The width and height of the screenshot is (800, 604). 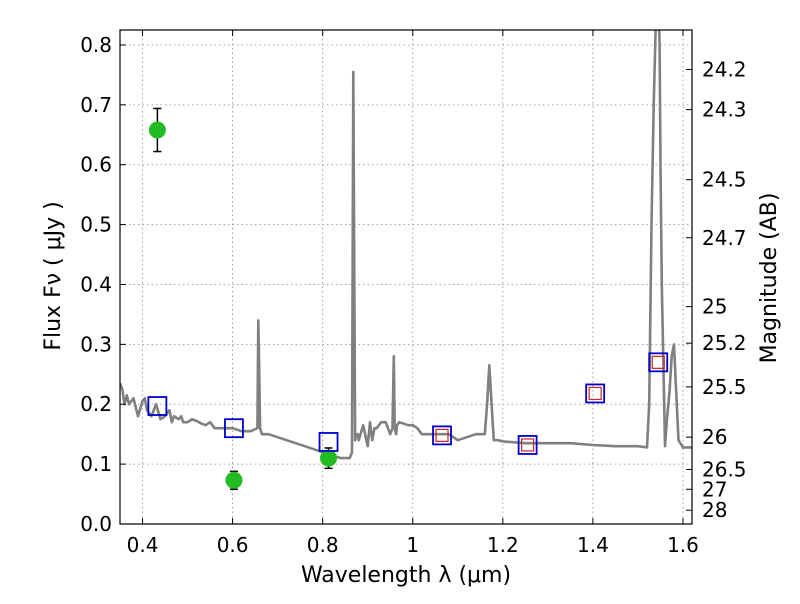 I want to click on y2-tick-label: 26, so click(x=714, y=437).